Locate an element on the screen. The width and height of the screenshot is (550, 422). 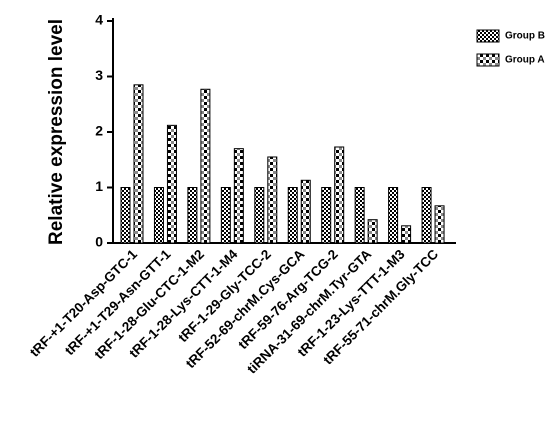
y-tick-label: 0 is located at coordinates (99, 242).